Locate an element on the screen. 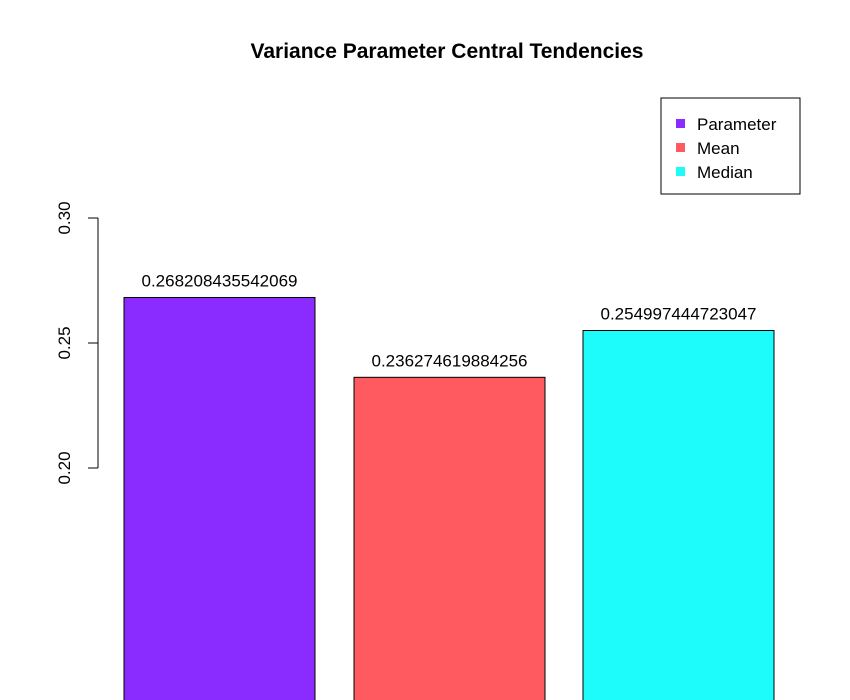 The height and width of the screenshot is (700, 850). legend-swatch-median is located at coordinates (680, 171).